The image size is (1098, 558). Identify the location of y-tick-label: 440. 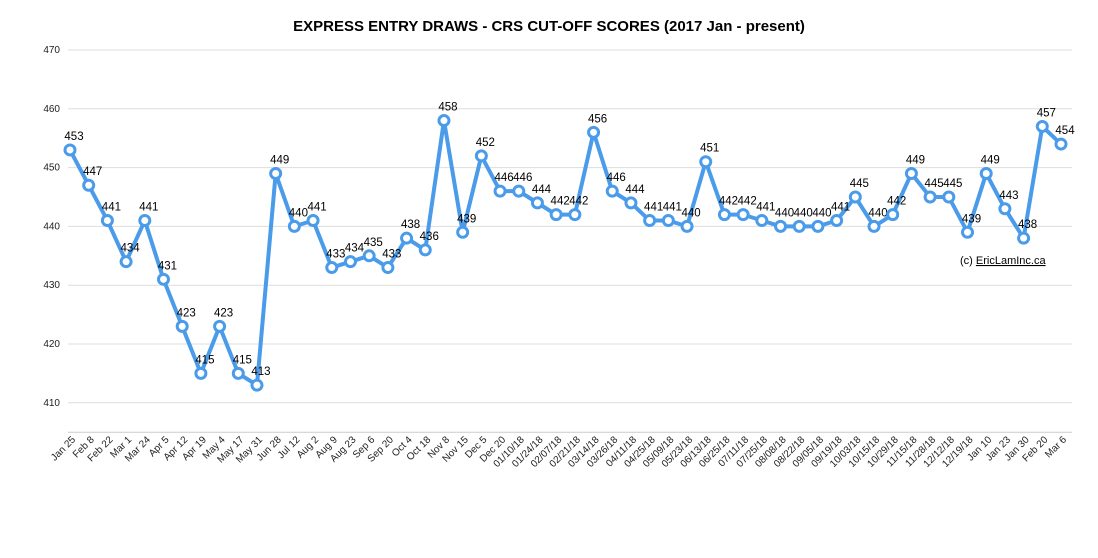
(51, 226).